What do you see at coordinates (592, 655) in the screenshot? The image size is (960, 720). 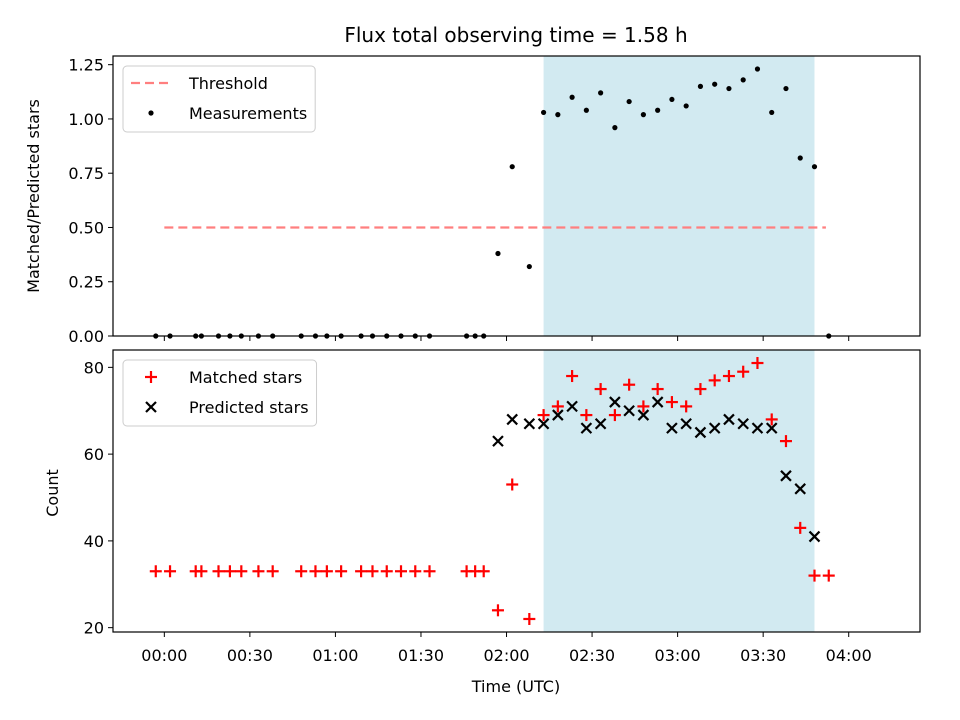 I see `x-tick-label: 02:30` at bounding box center [592, 655].